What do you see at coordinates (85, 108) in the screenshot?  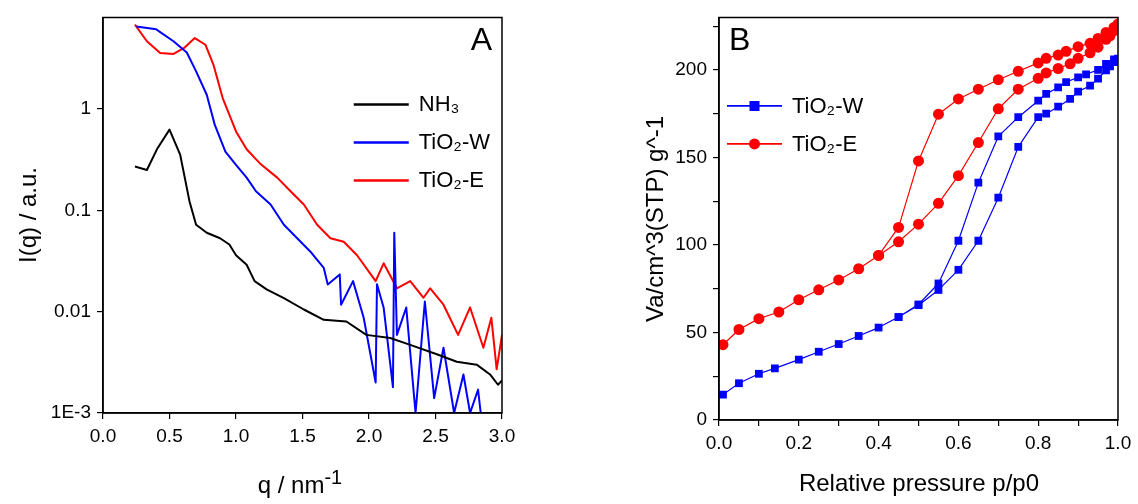 I see `y-tick-label: 1` at bounding box center [85, 108].